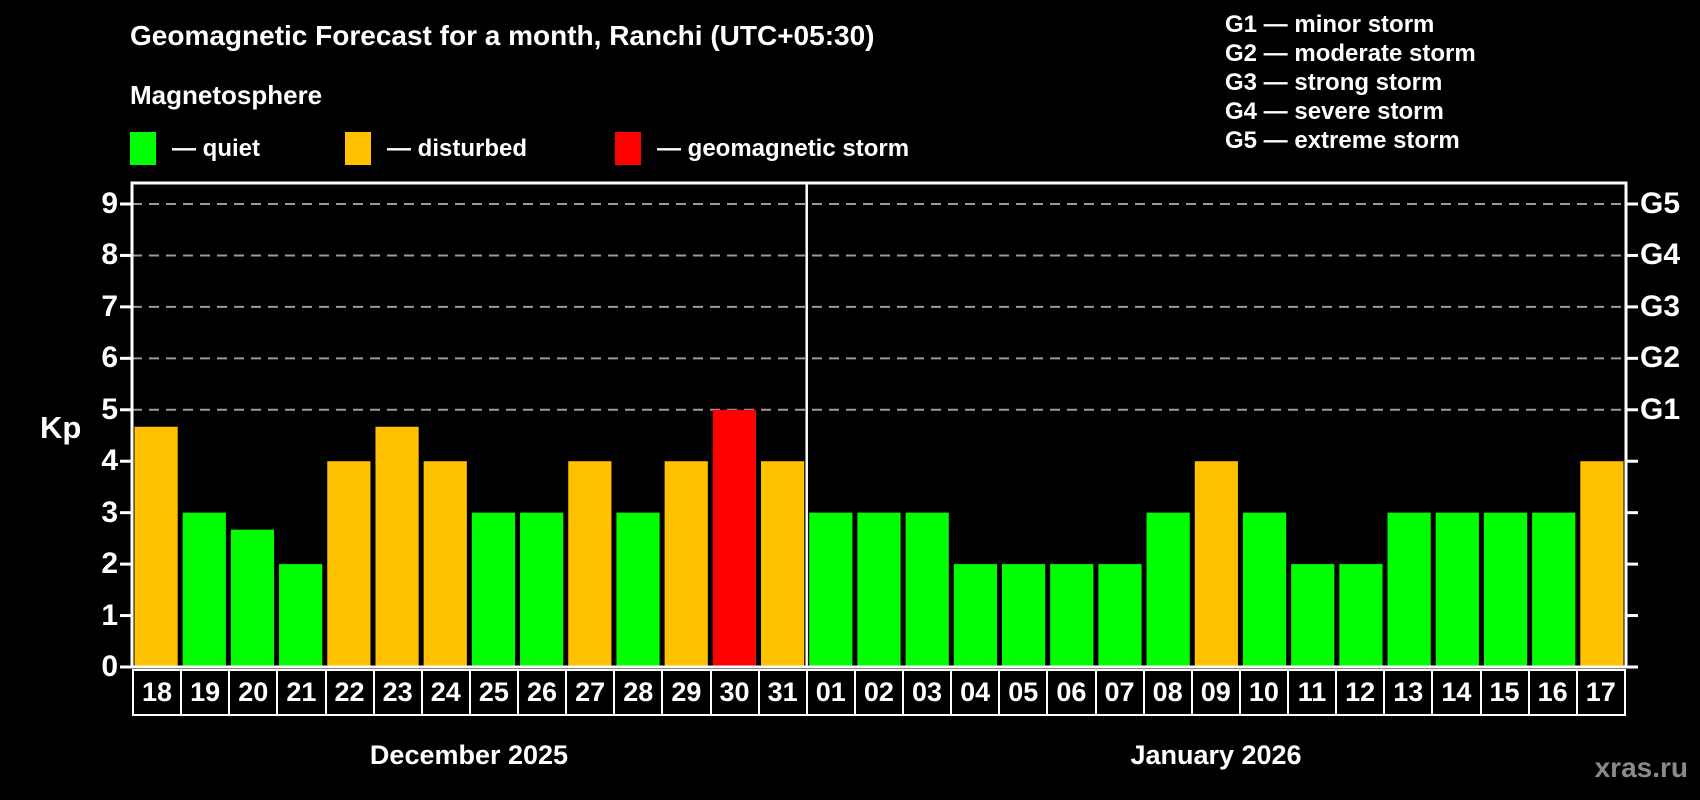 Image resolution: width=1700 pixels, height=800 pixels. I want to click on day-label-26: 26, so click(542, 692).